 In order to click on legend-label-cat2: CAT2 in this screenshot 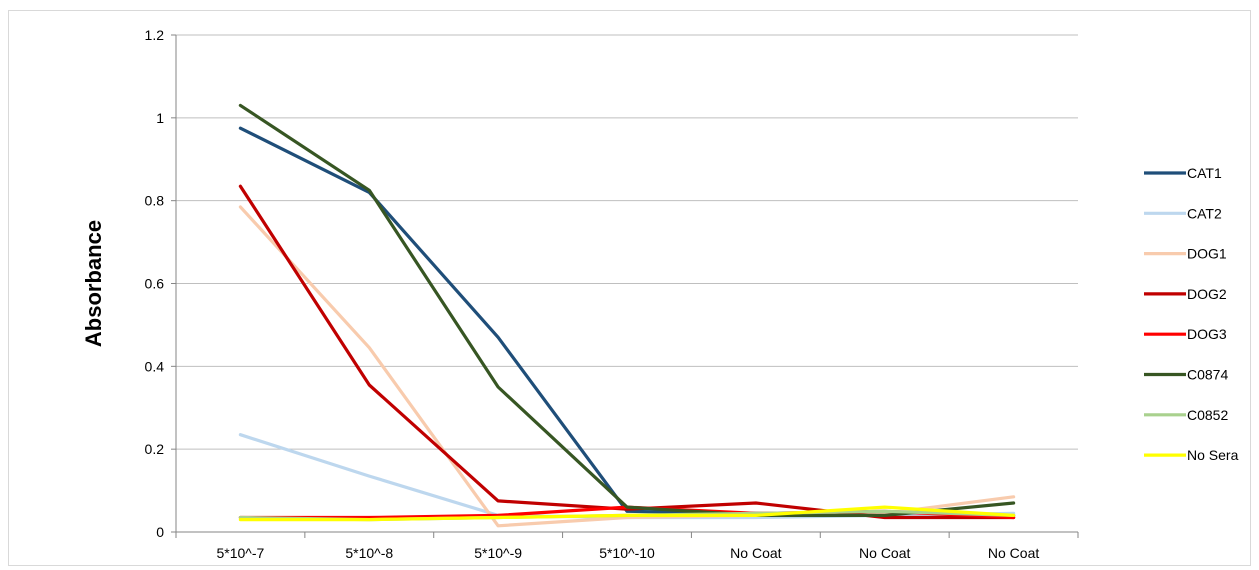, I will do `click(1204, 213)`.